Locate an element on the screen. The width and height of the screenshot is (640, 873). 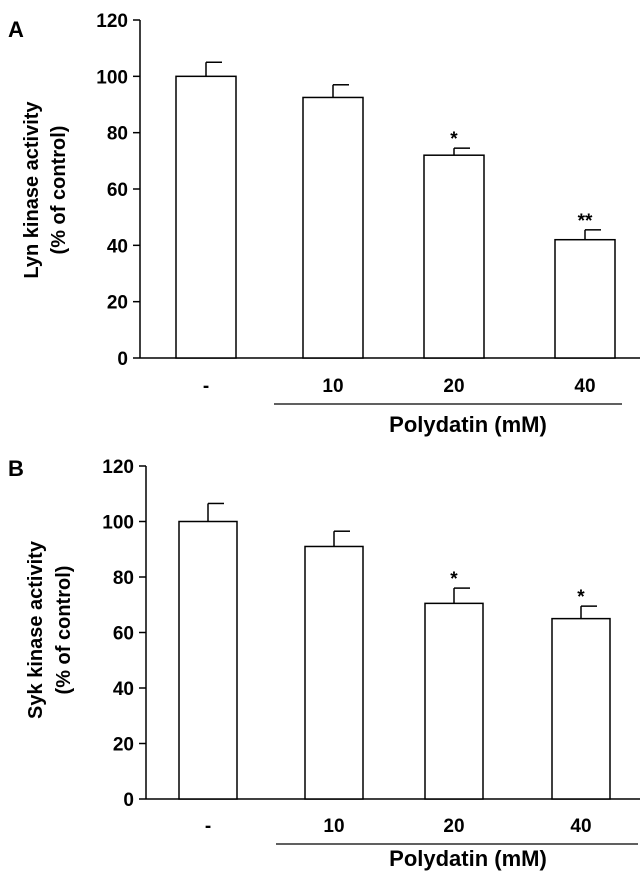
y-axis-label: Lyn kinase activity is located at coordinates (32, 190).